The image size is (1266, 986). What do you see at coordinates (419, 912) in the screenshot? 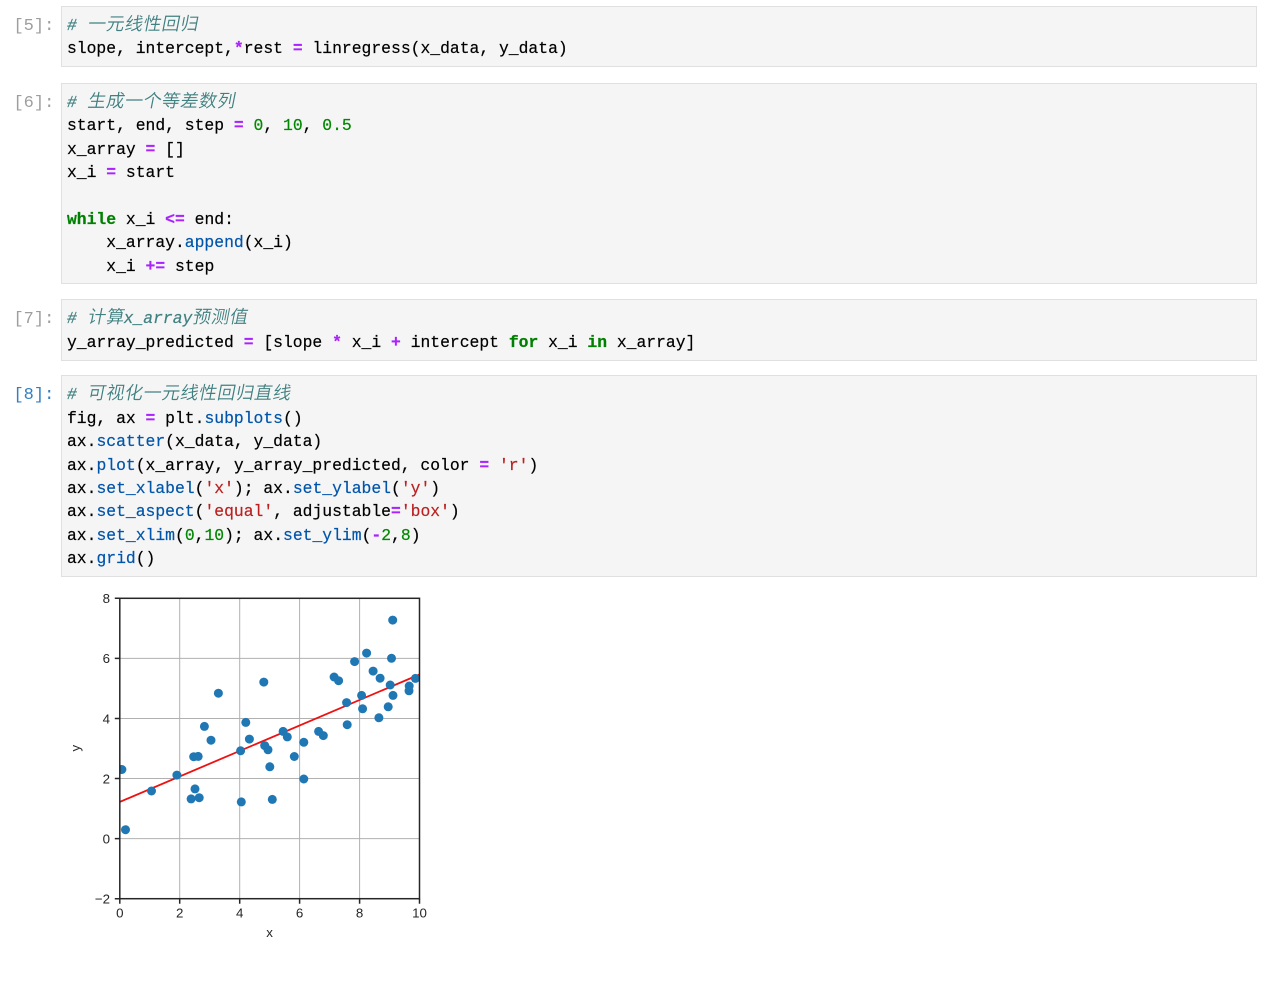
I see `svg-text: 10` at bounding box center [419, 912].